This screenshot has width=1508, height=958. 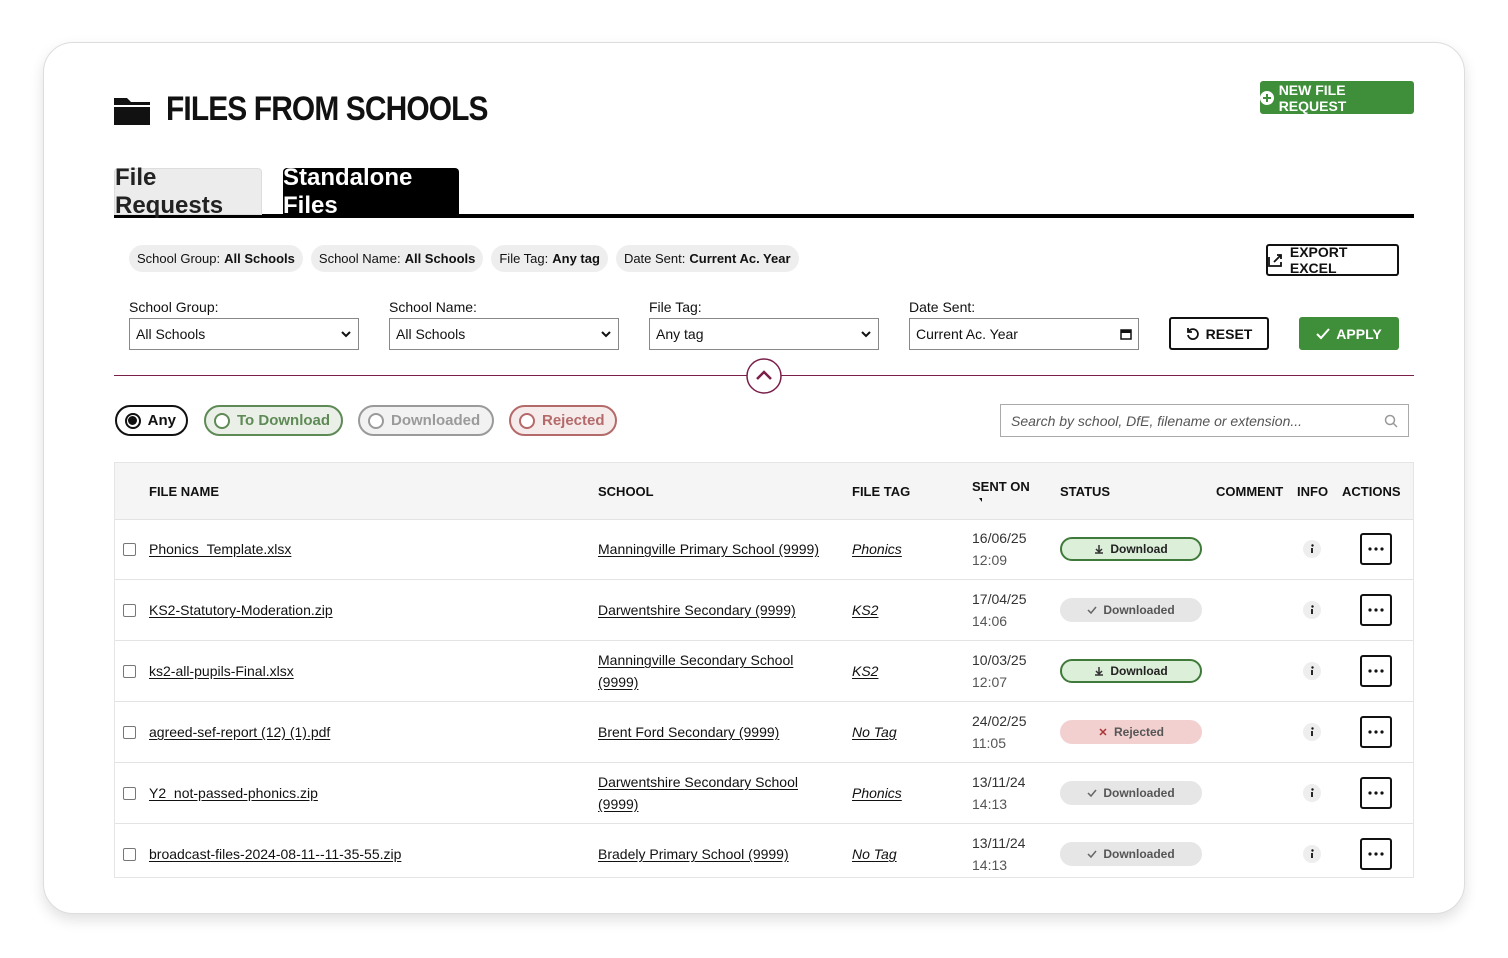 What do you see at coordinates (188, 191) in the screenshot?
I see `tab: File Requests` at bounding box center [188, 191].